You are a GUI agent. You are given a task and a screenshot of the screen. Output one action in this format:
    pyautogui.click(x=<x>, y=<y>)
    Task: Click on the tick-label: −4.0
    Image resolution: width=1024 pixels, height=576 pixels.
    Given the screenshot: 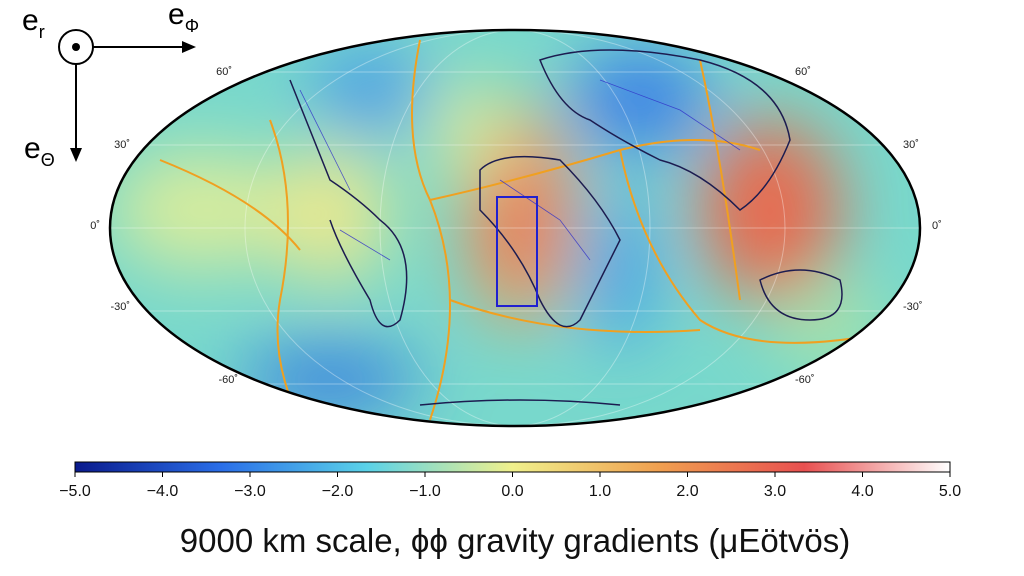 What is the action you would take?
    pyautogui.click(x=163, y=491)
    